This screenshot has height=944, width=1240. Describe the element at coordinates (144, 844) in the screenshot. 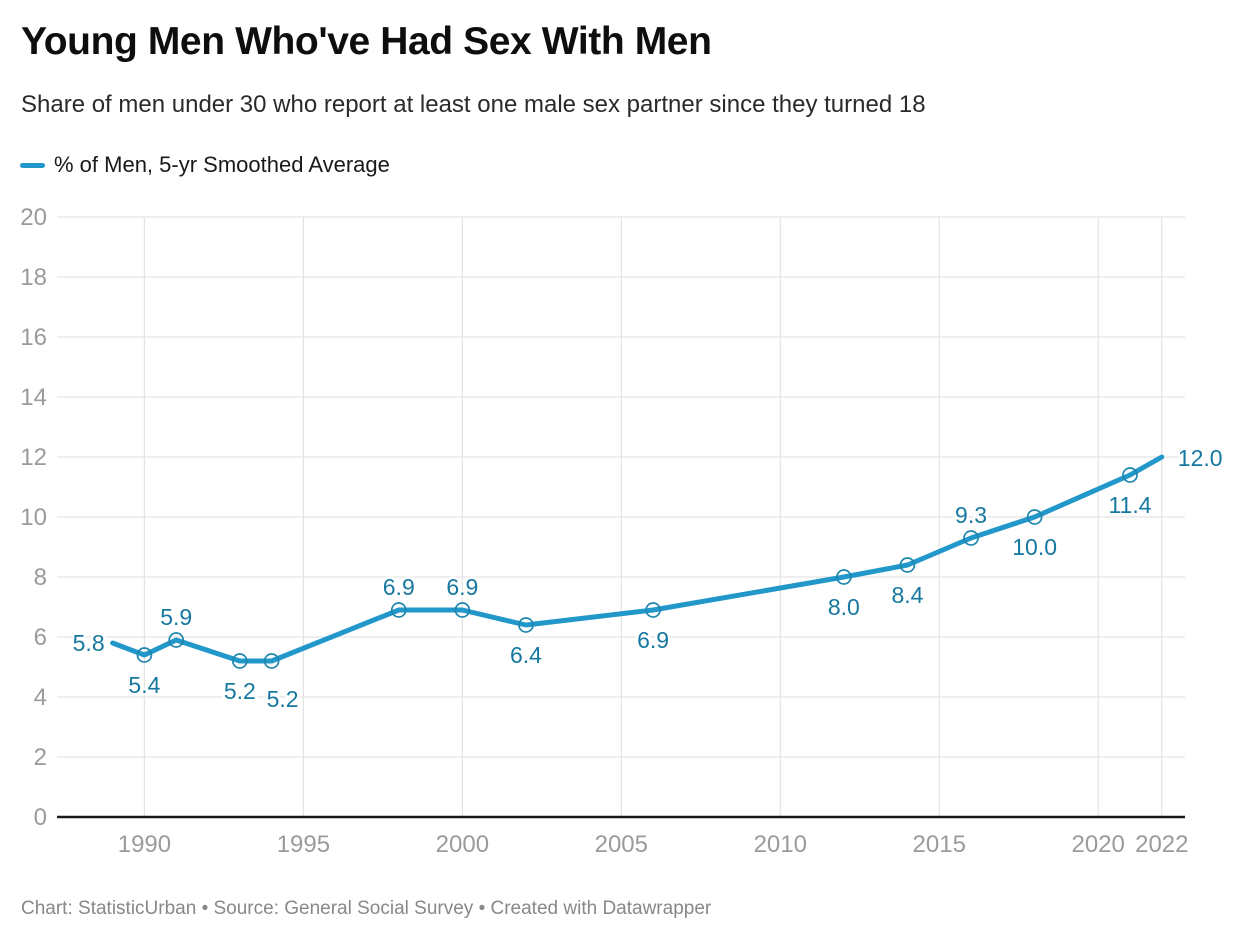

I see `x-tick-label: 1990` at that location.